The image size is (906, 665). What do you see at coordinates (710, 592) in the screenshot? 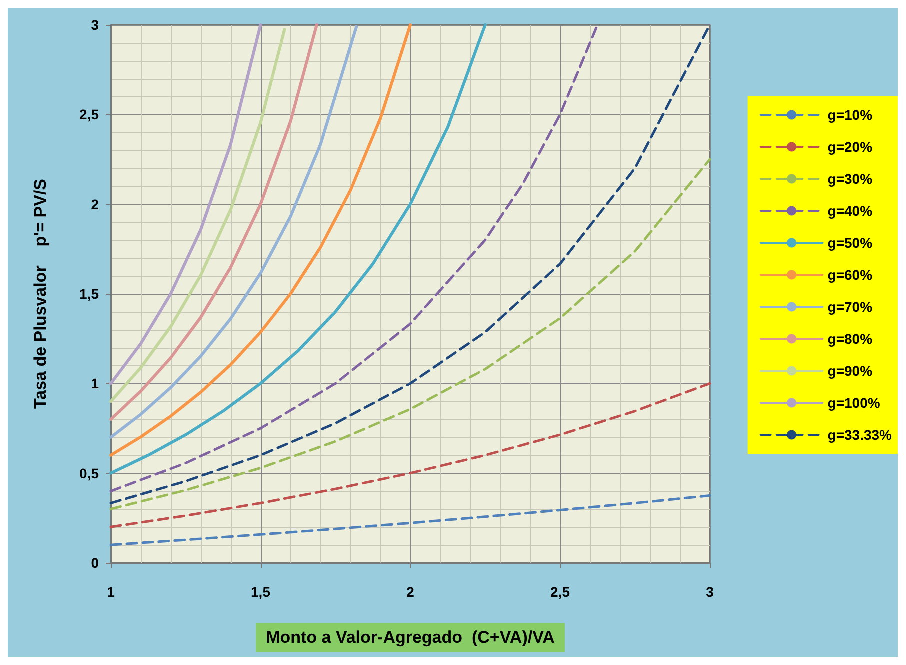
I see `x-tick-label: 3` at bounding box center [710, 592].